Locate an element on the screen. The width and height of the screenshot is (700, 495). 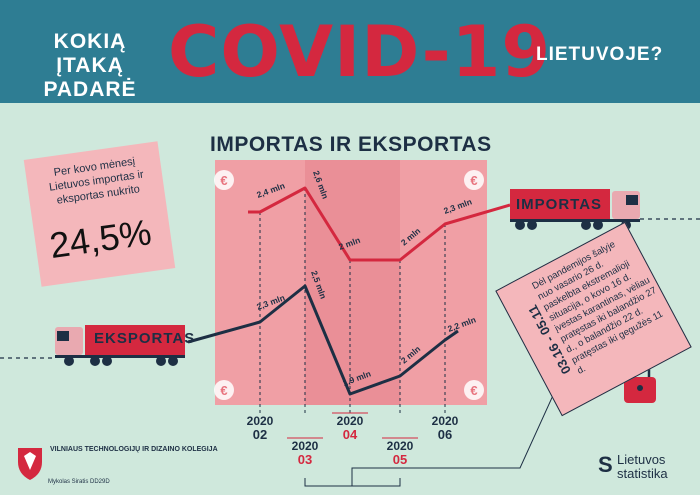
question-end: LIETUVOJE? is located at coordinates (600, 54).